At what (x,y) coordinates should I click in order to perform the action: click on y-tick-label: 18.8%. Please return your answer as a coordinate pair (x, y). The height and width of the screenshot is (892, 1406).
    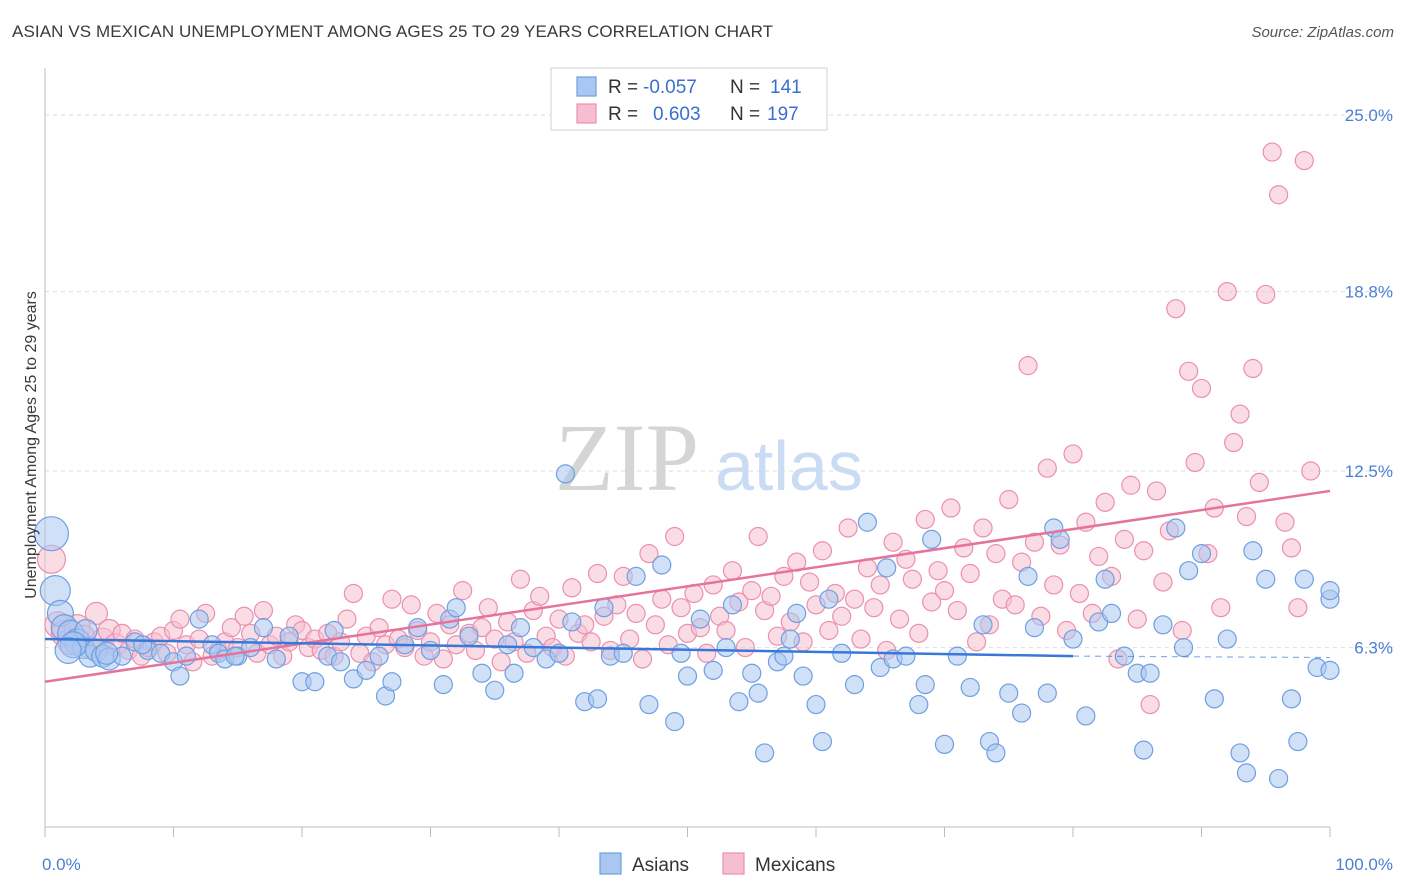
    Looking at the image, I should click on (1369, 292).